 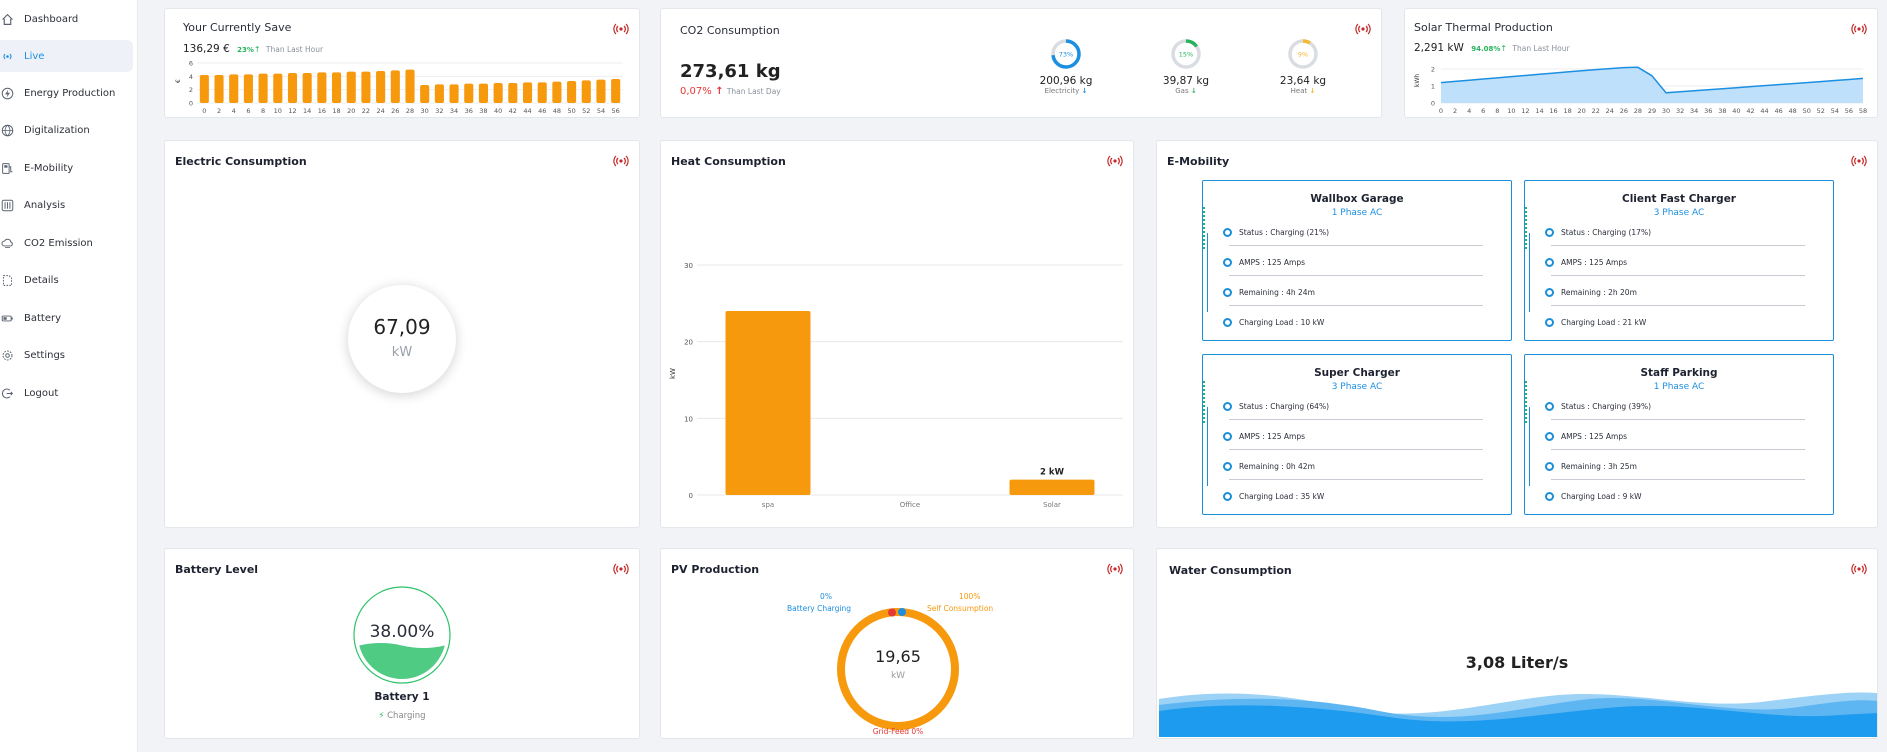 I want to click on save-change: 23%, so click(x=245, y=50).